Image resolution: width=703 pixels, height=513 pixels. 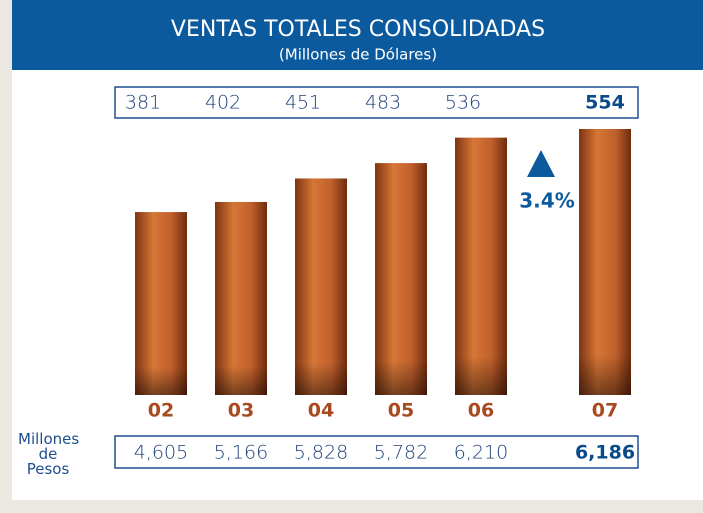 I want to click on category-label: 06, so click(x=481, y=411).